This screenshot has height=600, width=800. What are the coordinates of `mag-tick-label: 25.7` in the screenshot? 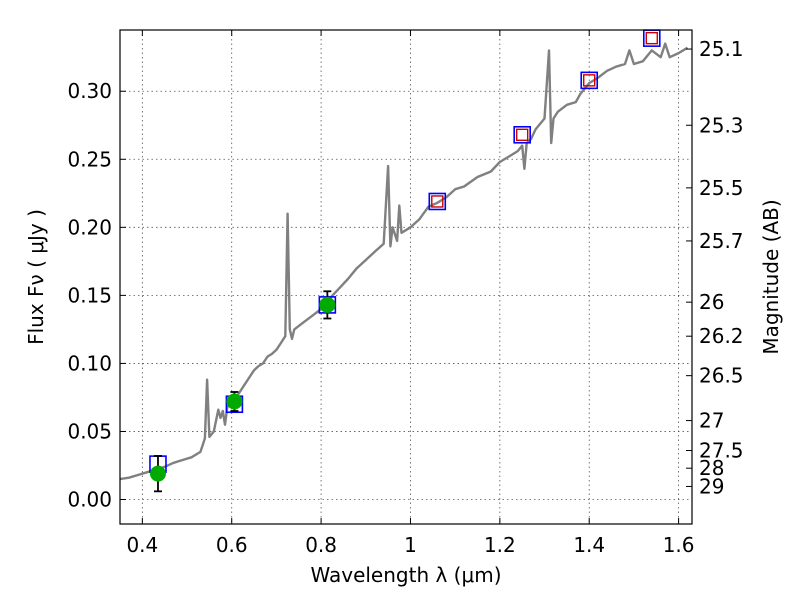 It's located at (721, 241).